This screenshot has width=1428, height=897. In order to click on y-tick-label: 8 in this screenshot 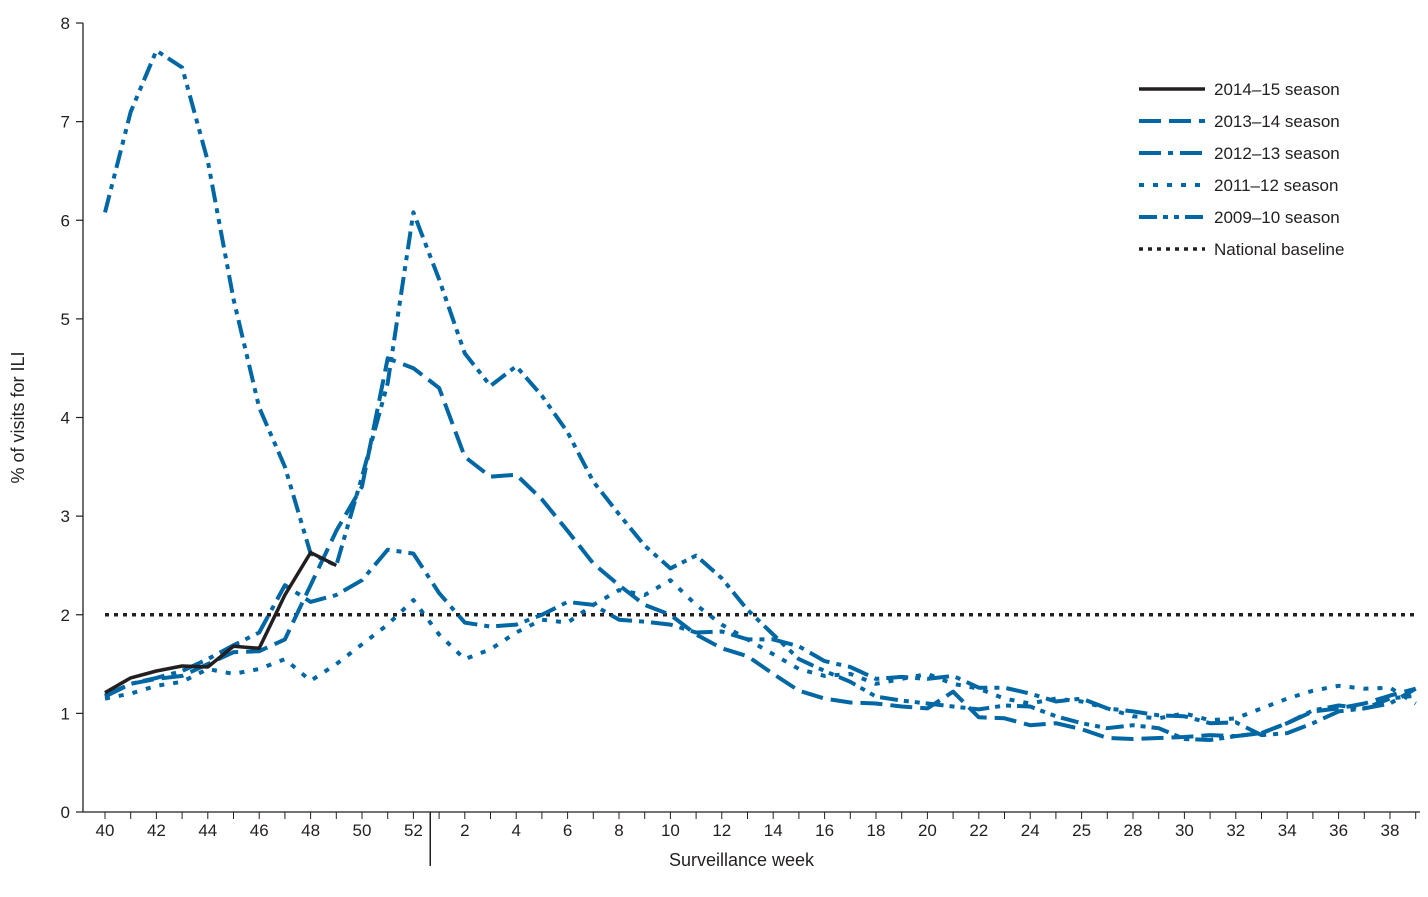, I will do `click(65, 23)`.